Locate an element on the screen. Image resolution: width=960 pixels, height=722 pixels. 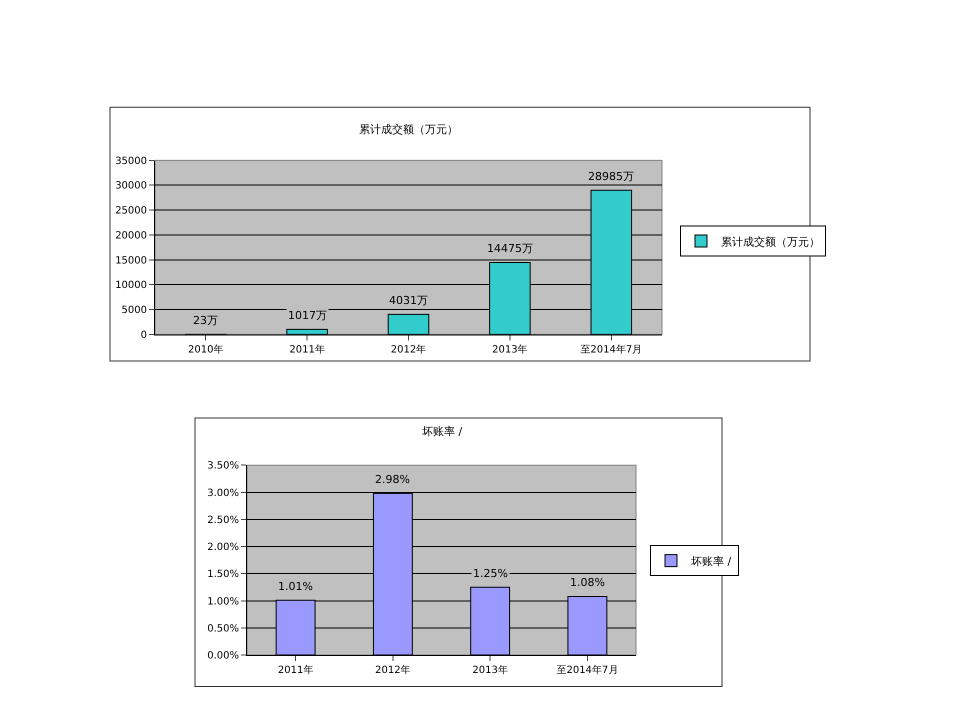
y-tick-label: 35000 is located at coordinates (131, 161).